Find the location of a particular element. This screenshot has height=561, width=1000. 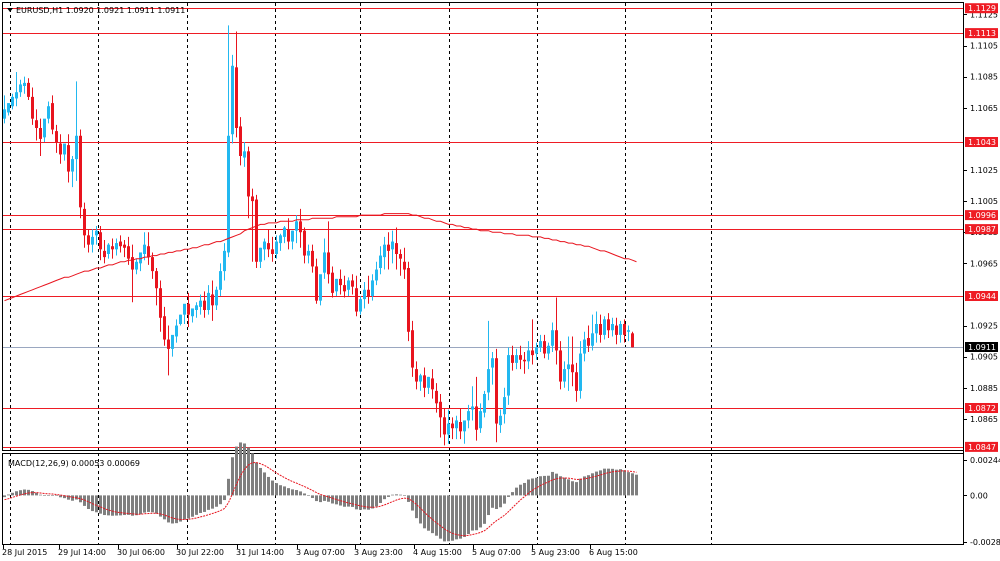

level-tag-label: 1.0987 is located at coordinates (982, 229).